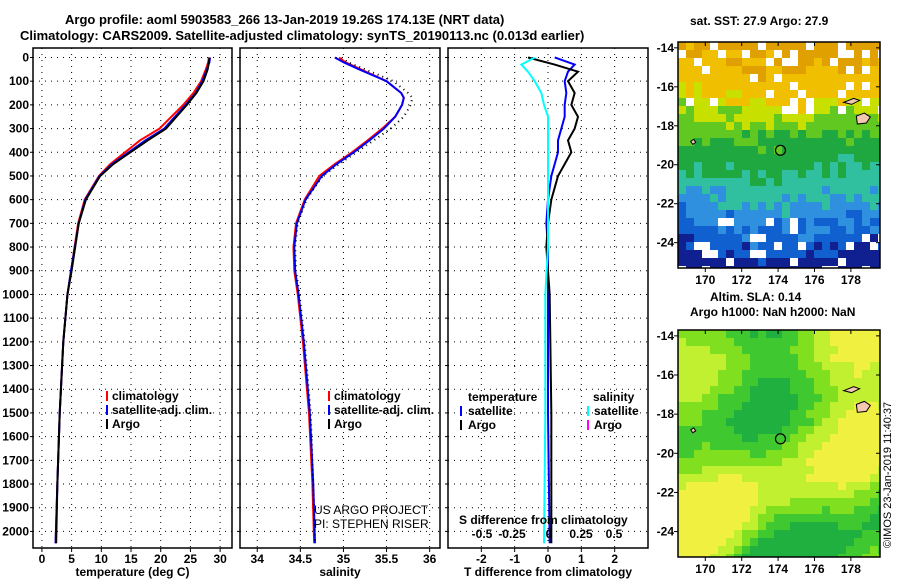 The height and width of the screenshot is (580, 900). Describe the element at coordinates (666, 204) in the screenshot. I see `lat-tick-label: -22` at that location.